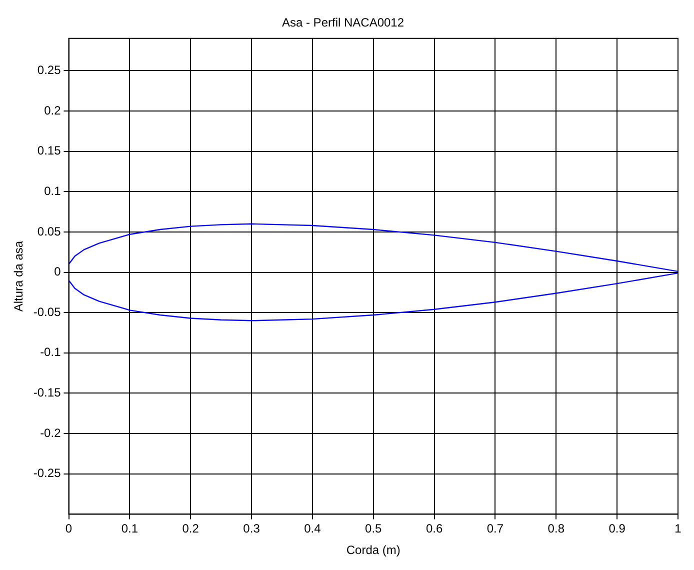 Image resolution: width=694 pixels, height=570 pixels. What do you see at coordinates (434, 529) in the screenshot?
I see `x-tick-label: 0.6` at bounding box center [434, 529].